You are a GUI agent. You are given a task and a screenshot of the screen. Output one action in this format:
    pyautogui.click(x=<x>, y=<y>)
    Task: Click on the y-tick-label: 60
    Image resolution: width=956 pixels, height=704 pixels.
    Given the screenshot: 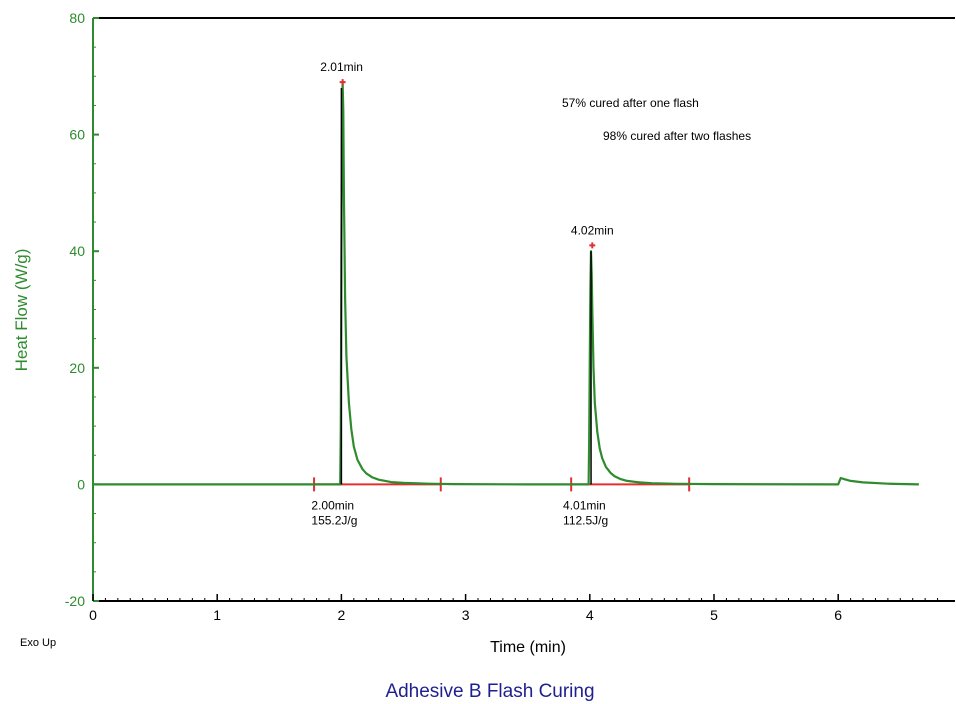 What is the action you would take?
    pyautogui.click(x=77, y=135)
    